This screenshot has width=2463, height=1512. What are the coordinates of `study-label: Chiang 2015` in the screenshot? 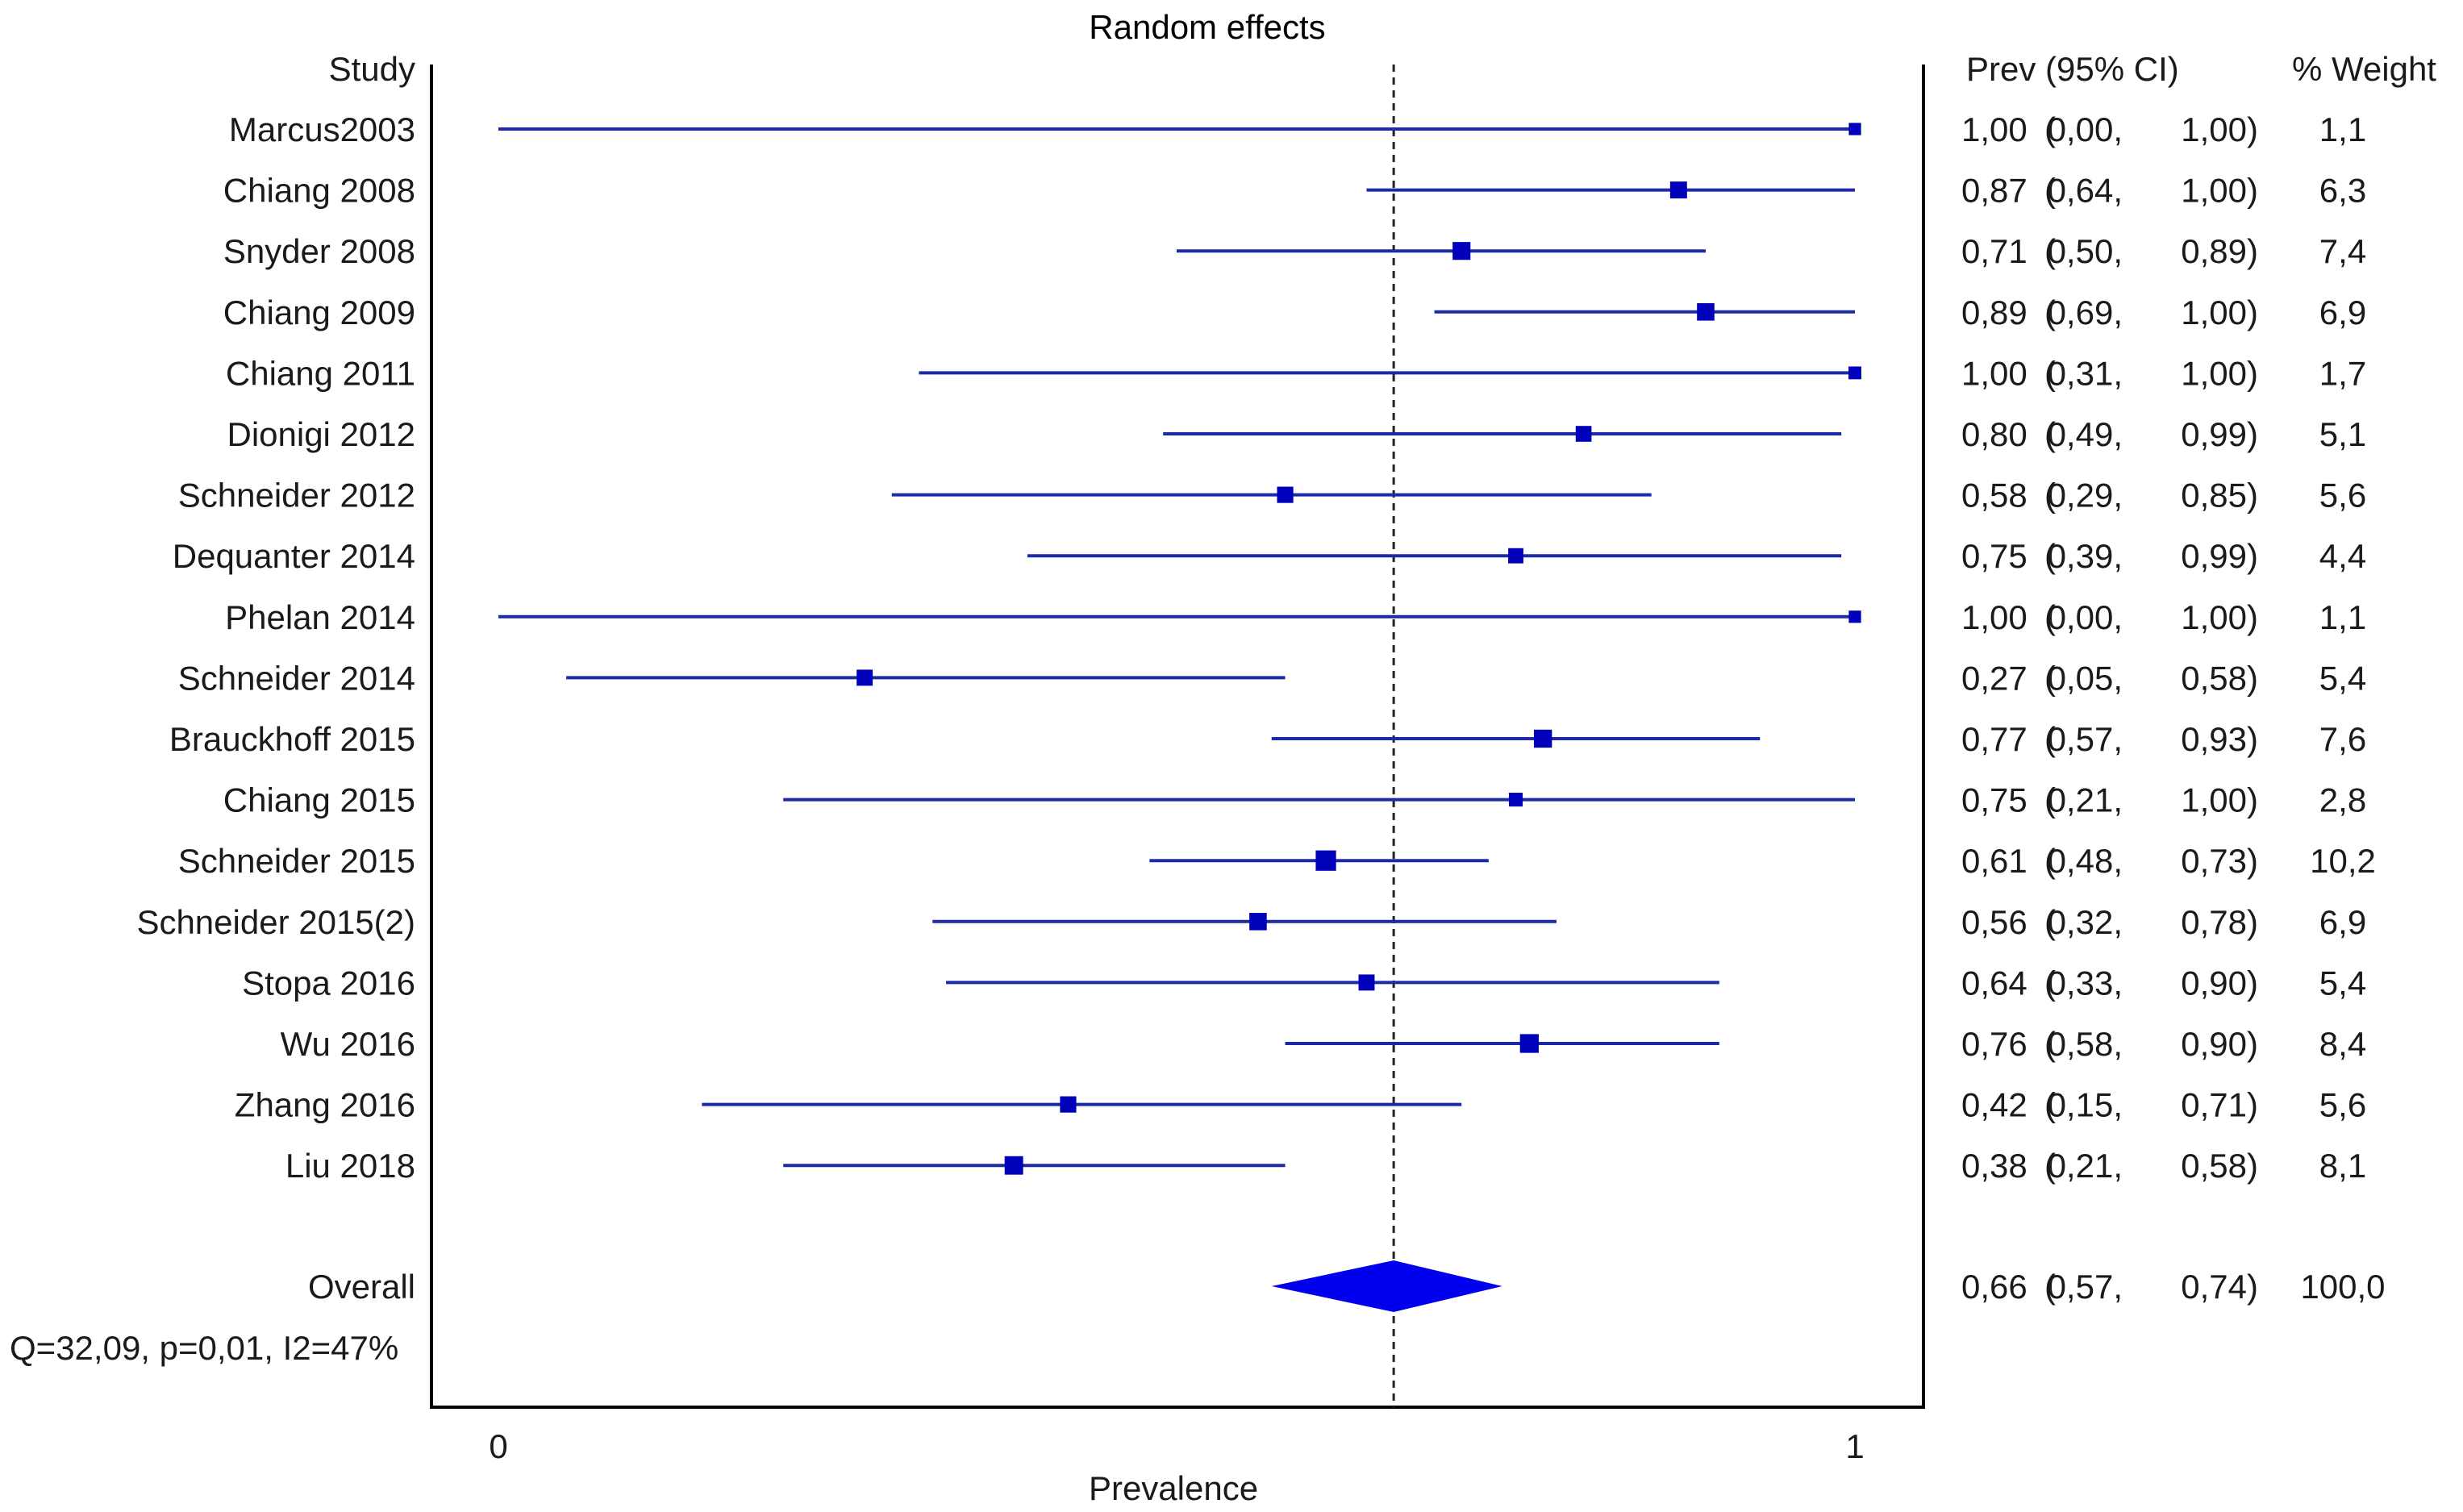 It's located at (319, 800).